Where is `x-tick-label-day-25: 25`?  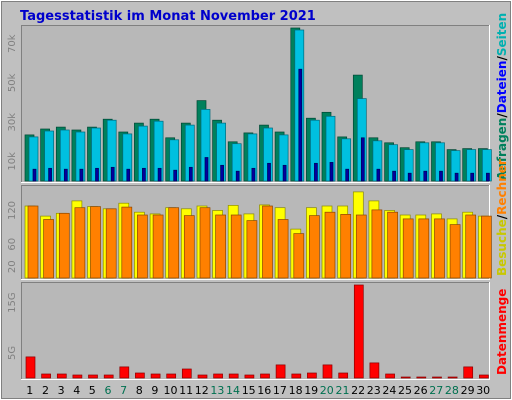
x-tick-label-day-25: 25 is located at coordinates (405, 390).